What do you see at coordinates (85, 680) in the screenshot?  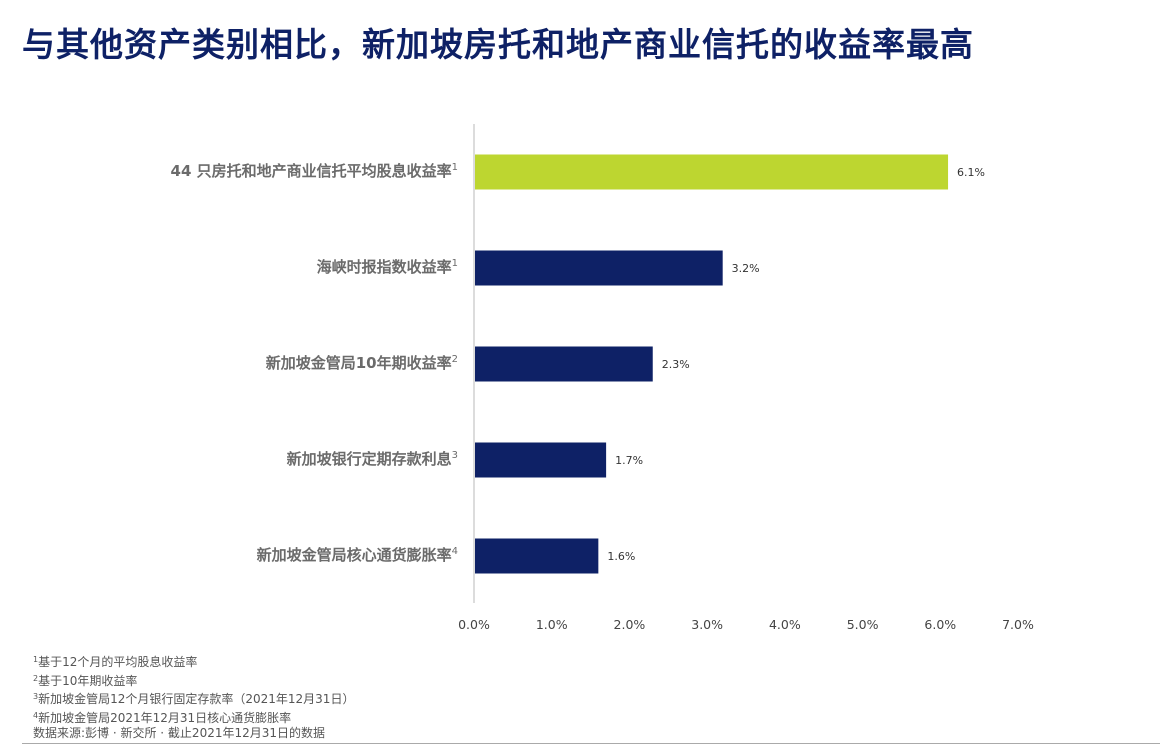 I see `footnote: 2基于10年期收益率` at bounding box center [85, 680].